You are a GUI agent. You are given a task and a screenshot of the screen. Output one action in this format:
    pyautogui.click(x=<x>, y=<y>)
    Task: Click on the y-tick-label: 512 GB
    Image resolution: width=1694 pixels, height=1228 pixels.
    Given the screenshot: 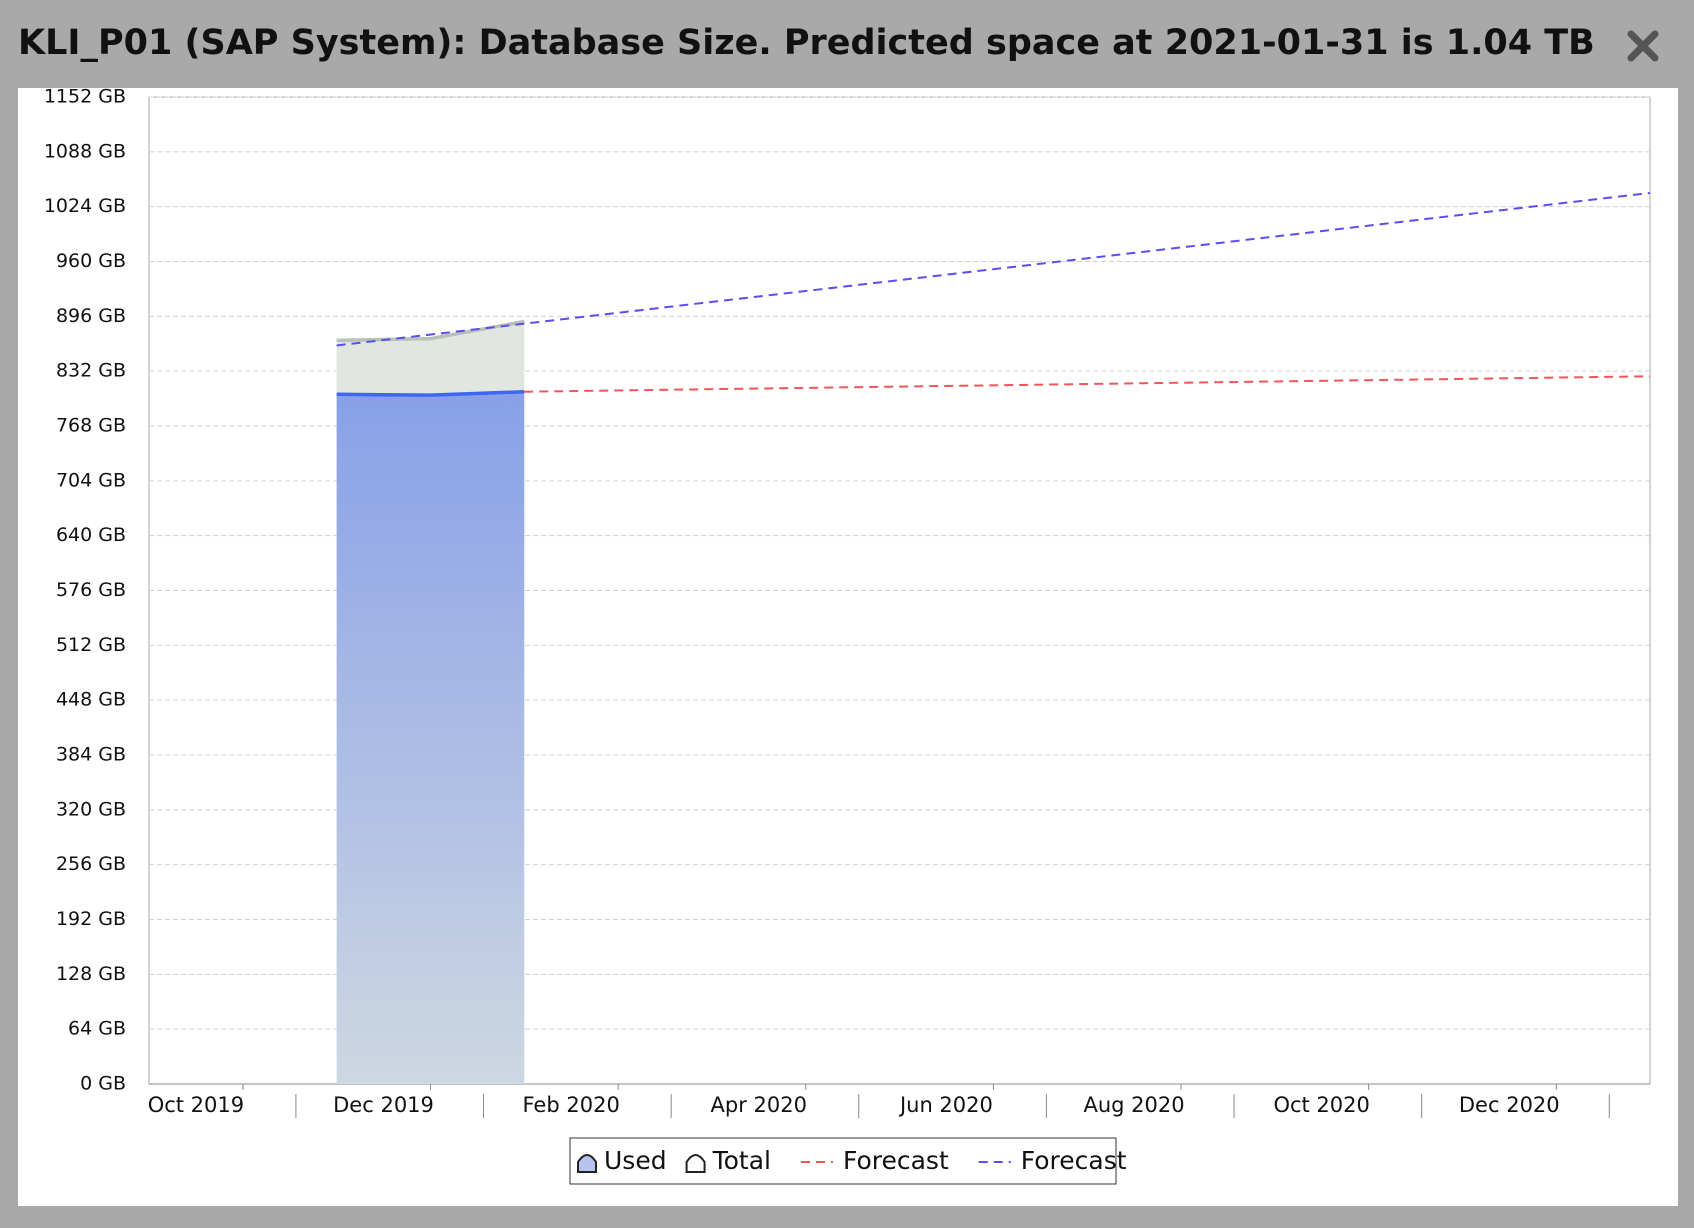 What is the action you would take?
    pyautogui.click(x=91, y=645)
    